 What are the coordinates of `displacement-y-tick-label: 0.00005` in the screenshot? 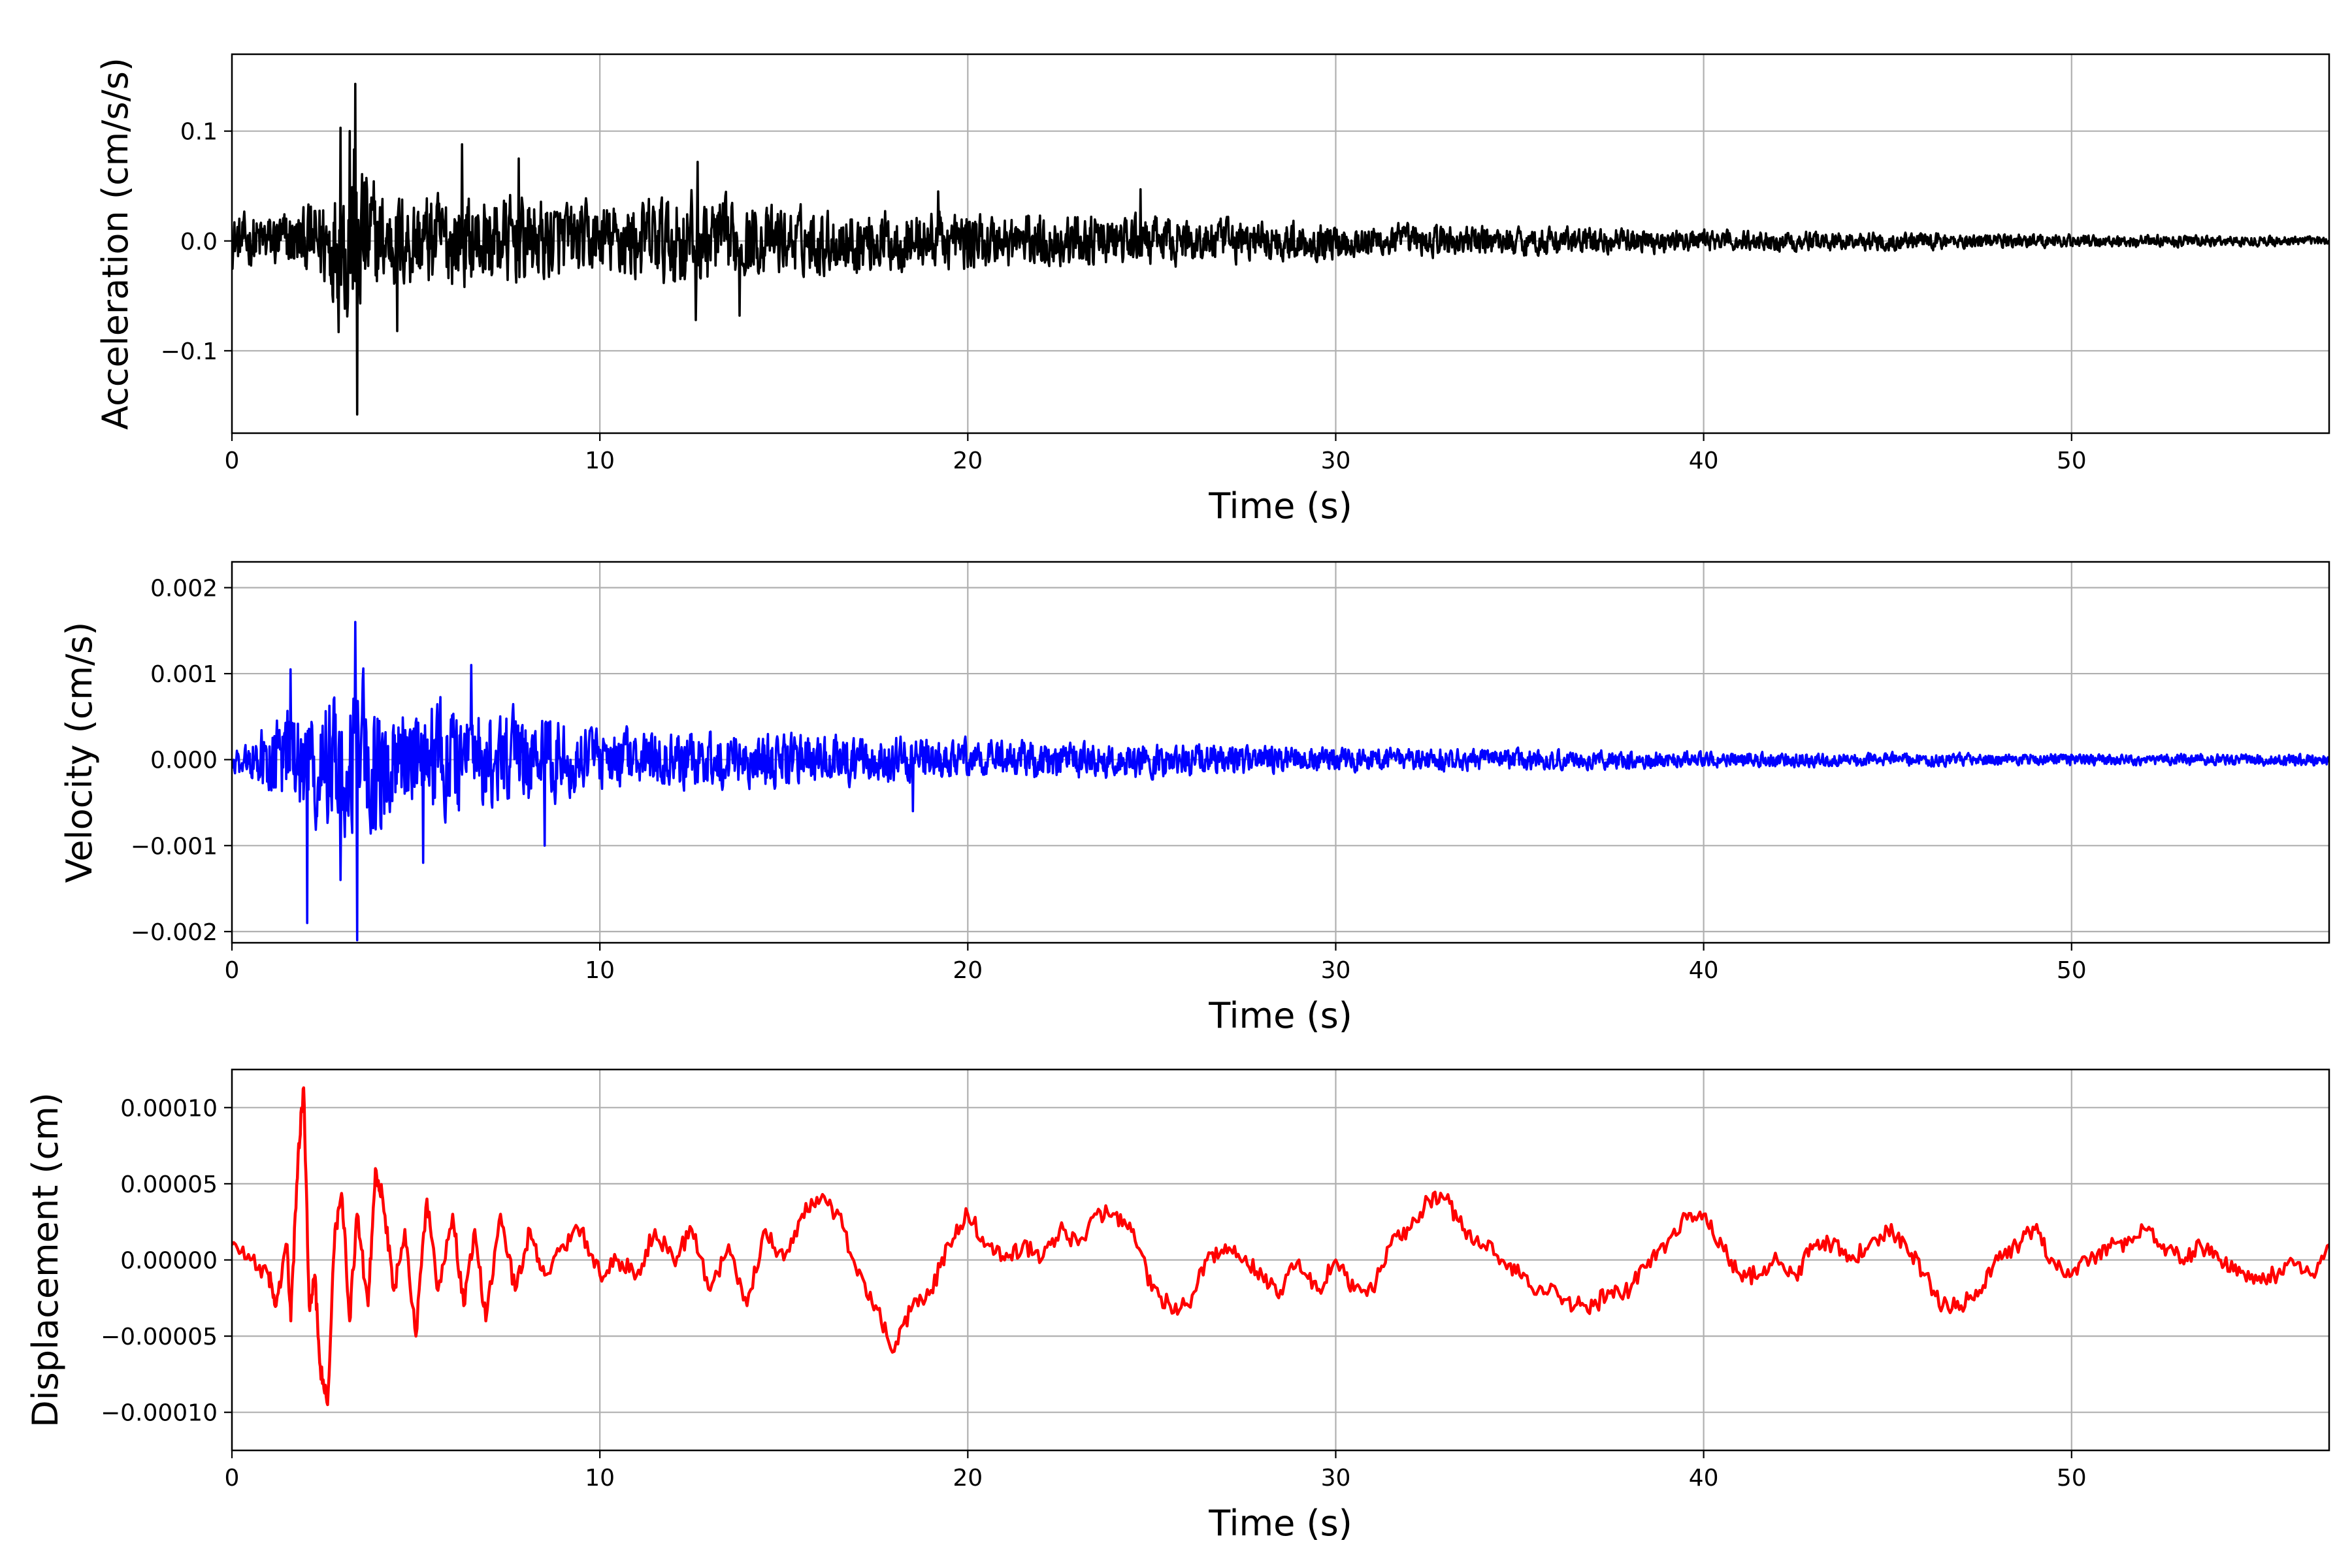 It's located at (169, 1184).